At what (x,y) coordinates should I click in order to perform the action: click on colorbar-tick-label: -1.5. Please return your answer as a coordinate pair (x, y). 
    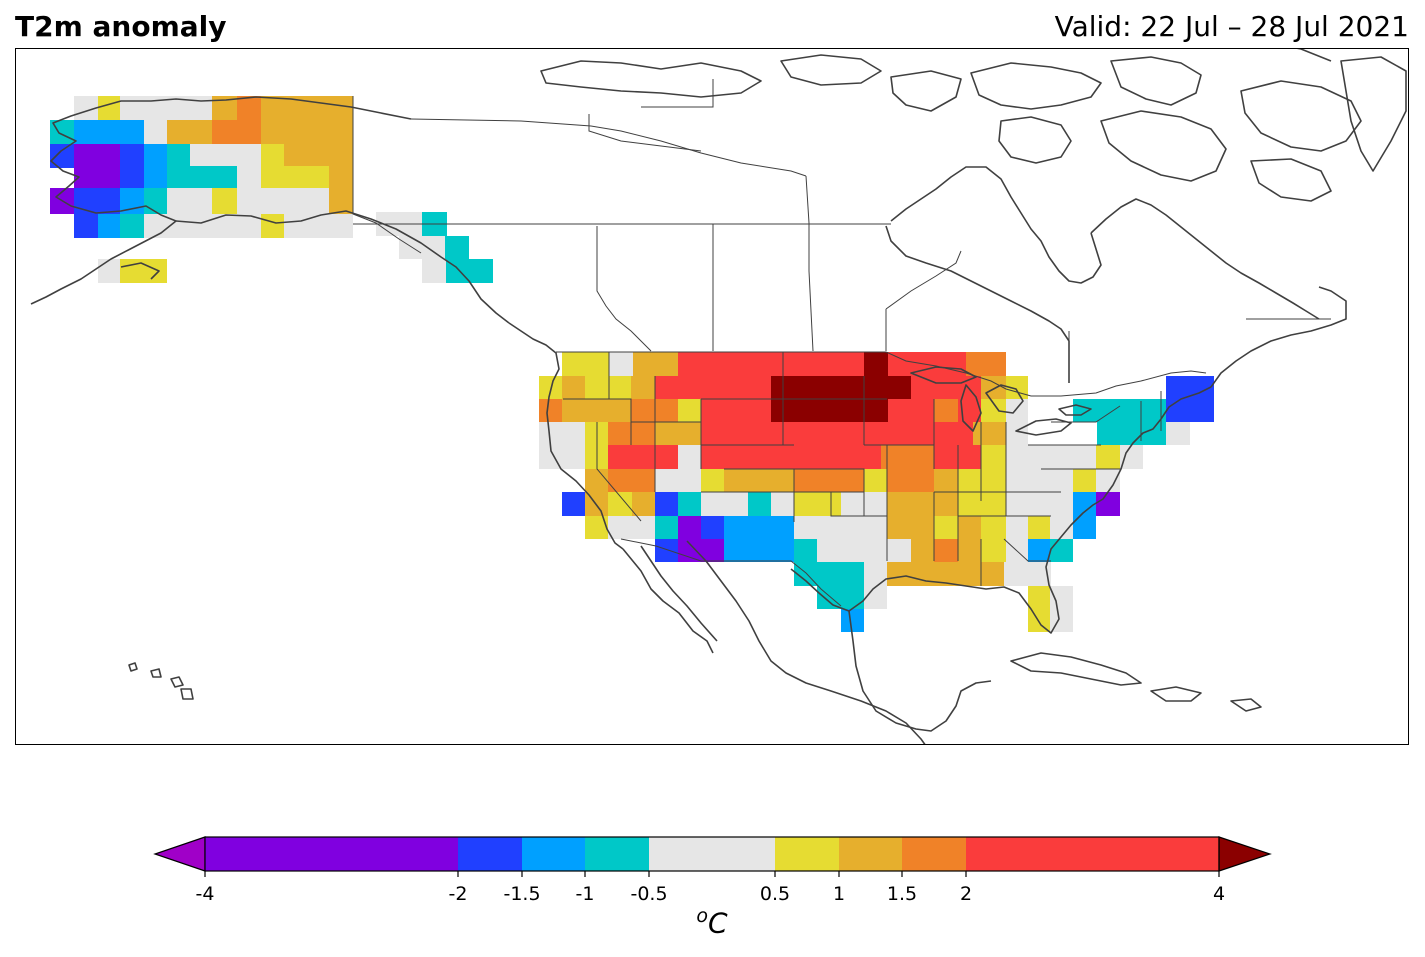
    Looking at the image, I should click on (522, 894).